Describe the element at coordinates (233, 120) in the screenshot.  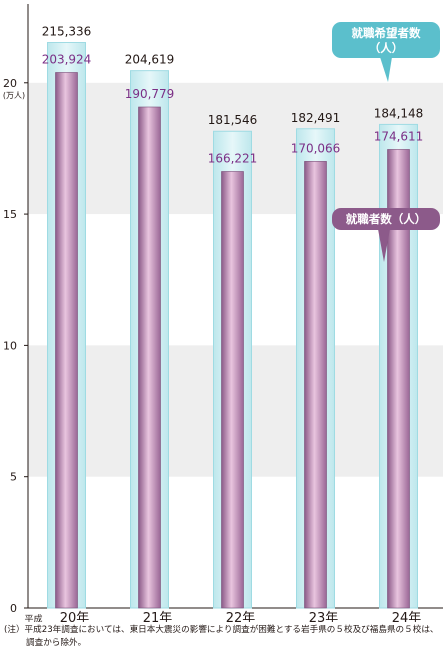
I see `label-hope-2: 181,546` at that location.